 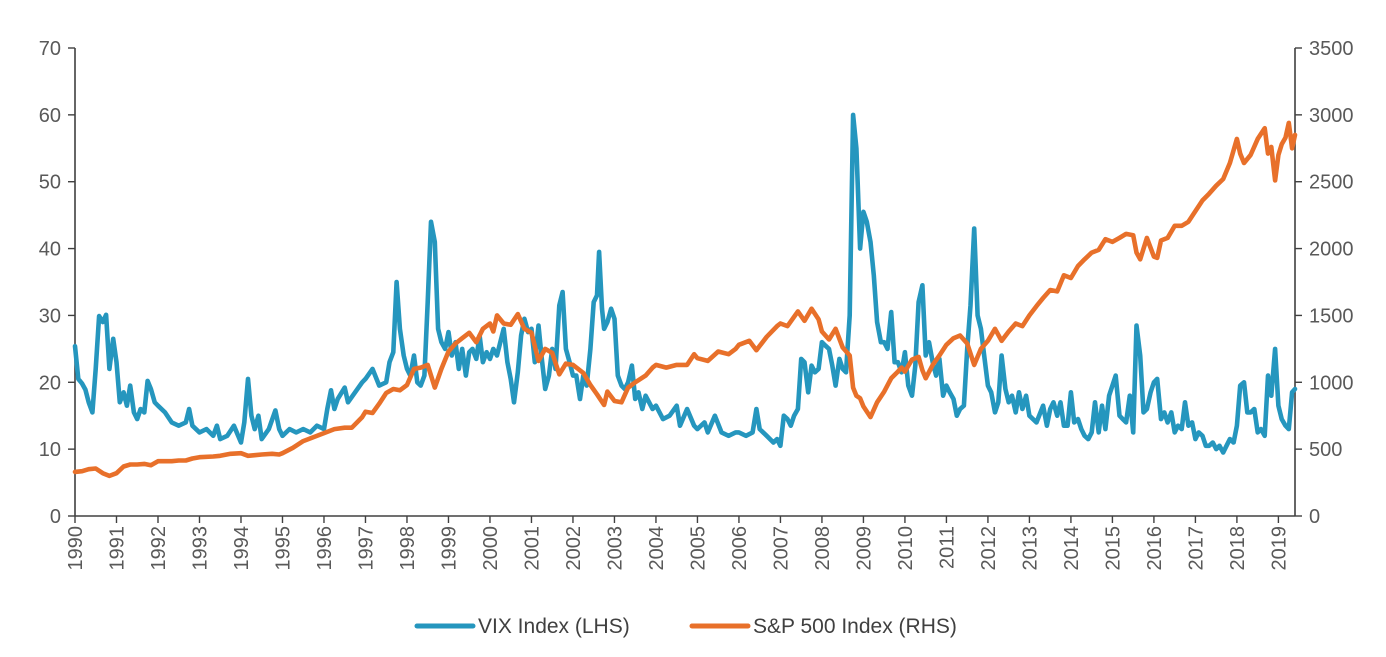 I want to click on x-tick-label: 1998, so click(x=408, y=548).